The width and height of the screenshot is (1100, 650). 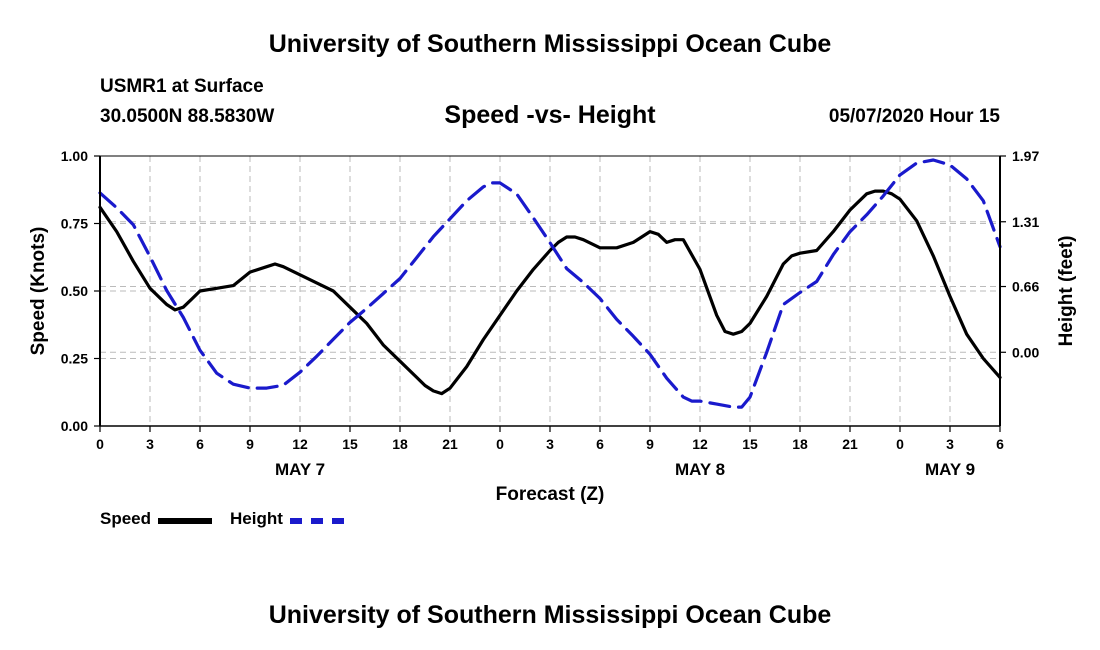 What do you see at coordinates (550, 115) in the screenshot?
I see `chart-title: Speed -vs- Height` at bounding box center [550, 115].